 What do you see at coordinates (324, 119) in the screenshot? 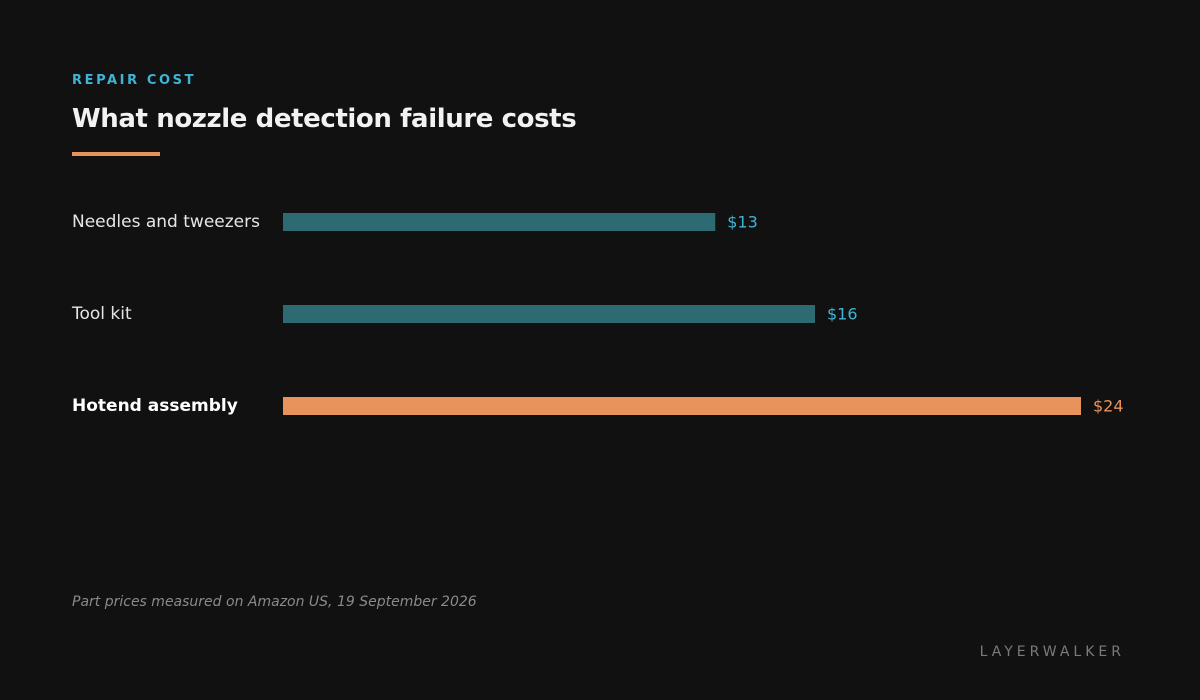
I see `chart-title: What nozzle detection failure costs` at bounding box center [324, 119].